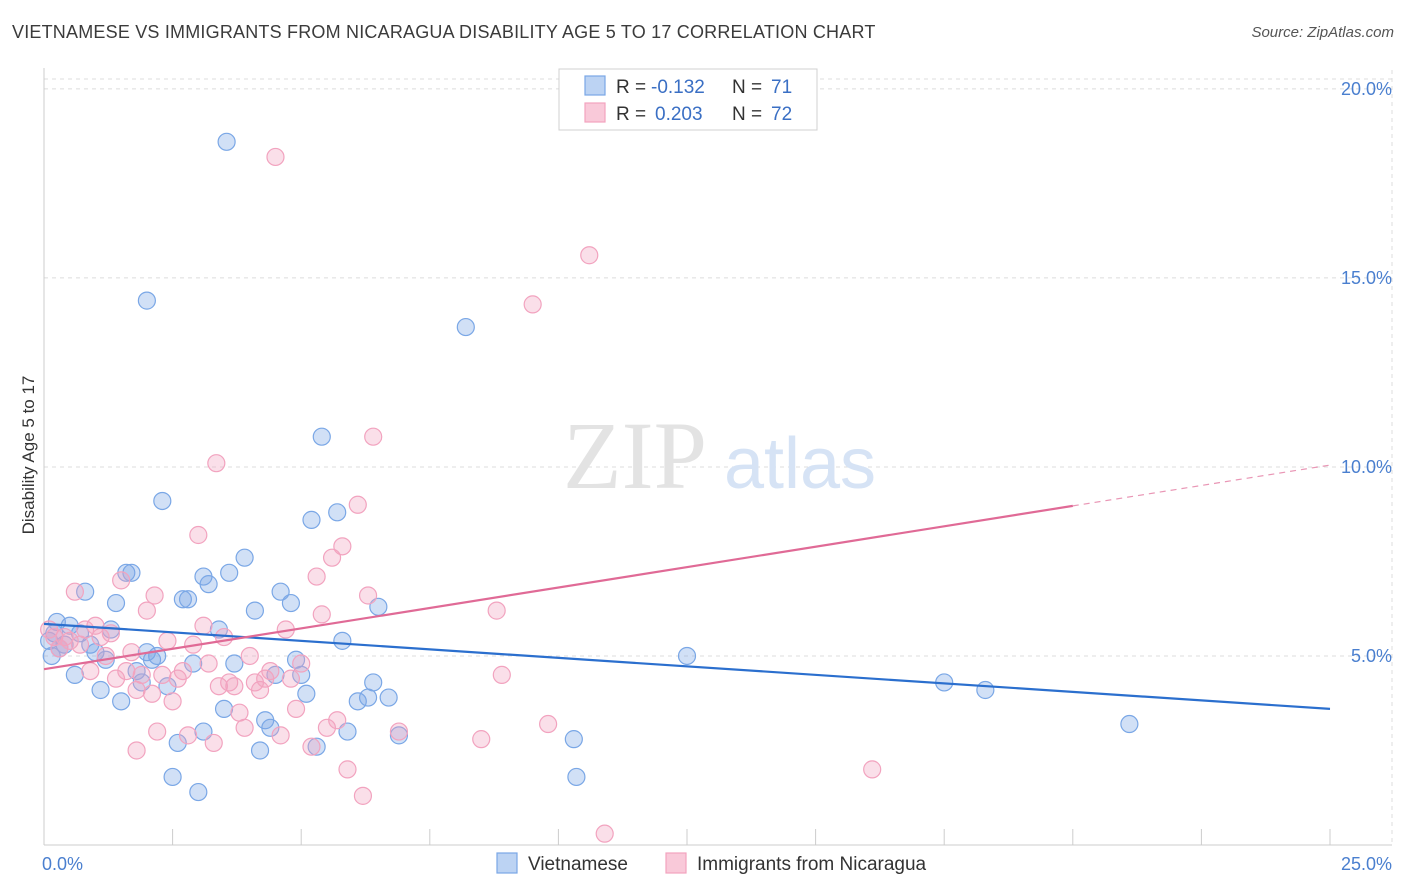 Image resolution: width=1406 pixels, height=892 pixels. Describe the element at coordinates (711, 863) in the screenshot. I see `legend: Vietnamese Immigrants from Nicaragua` at that location.